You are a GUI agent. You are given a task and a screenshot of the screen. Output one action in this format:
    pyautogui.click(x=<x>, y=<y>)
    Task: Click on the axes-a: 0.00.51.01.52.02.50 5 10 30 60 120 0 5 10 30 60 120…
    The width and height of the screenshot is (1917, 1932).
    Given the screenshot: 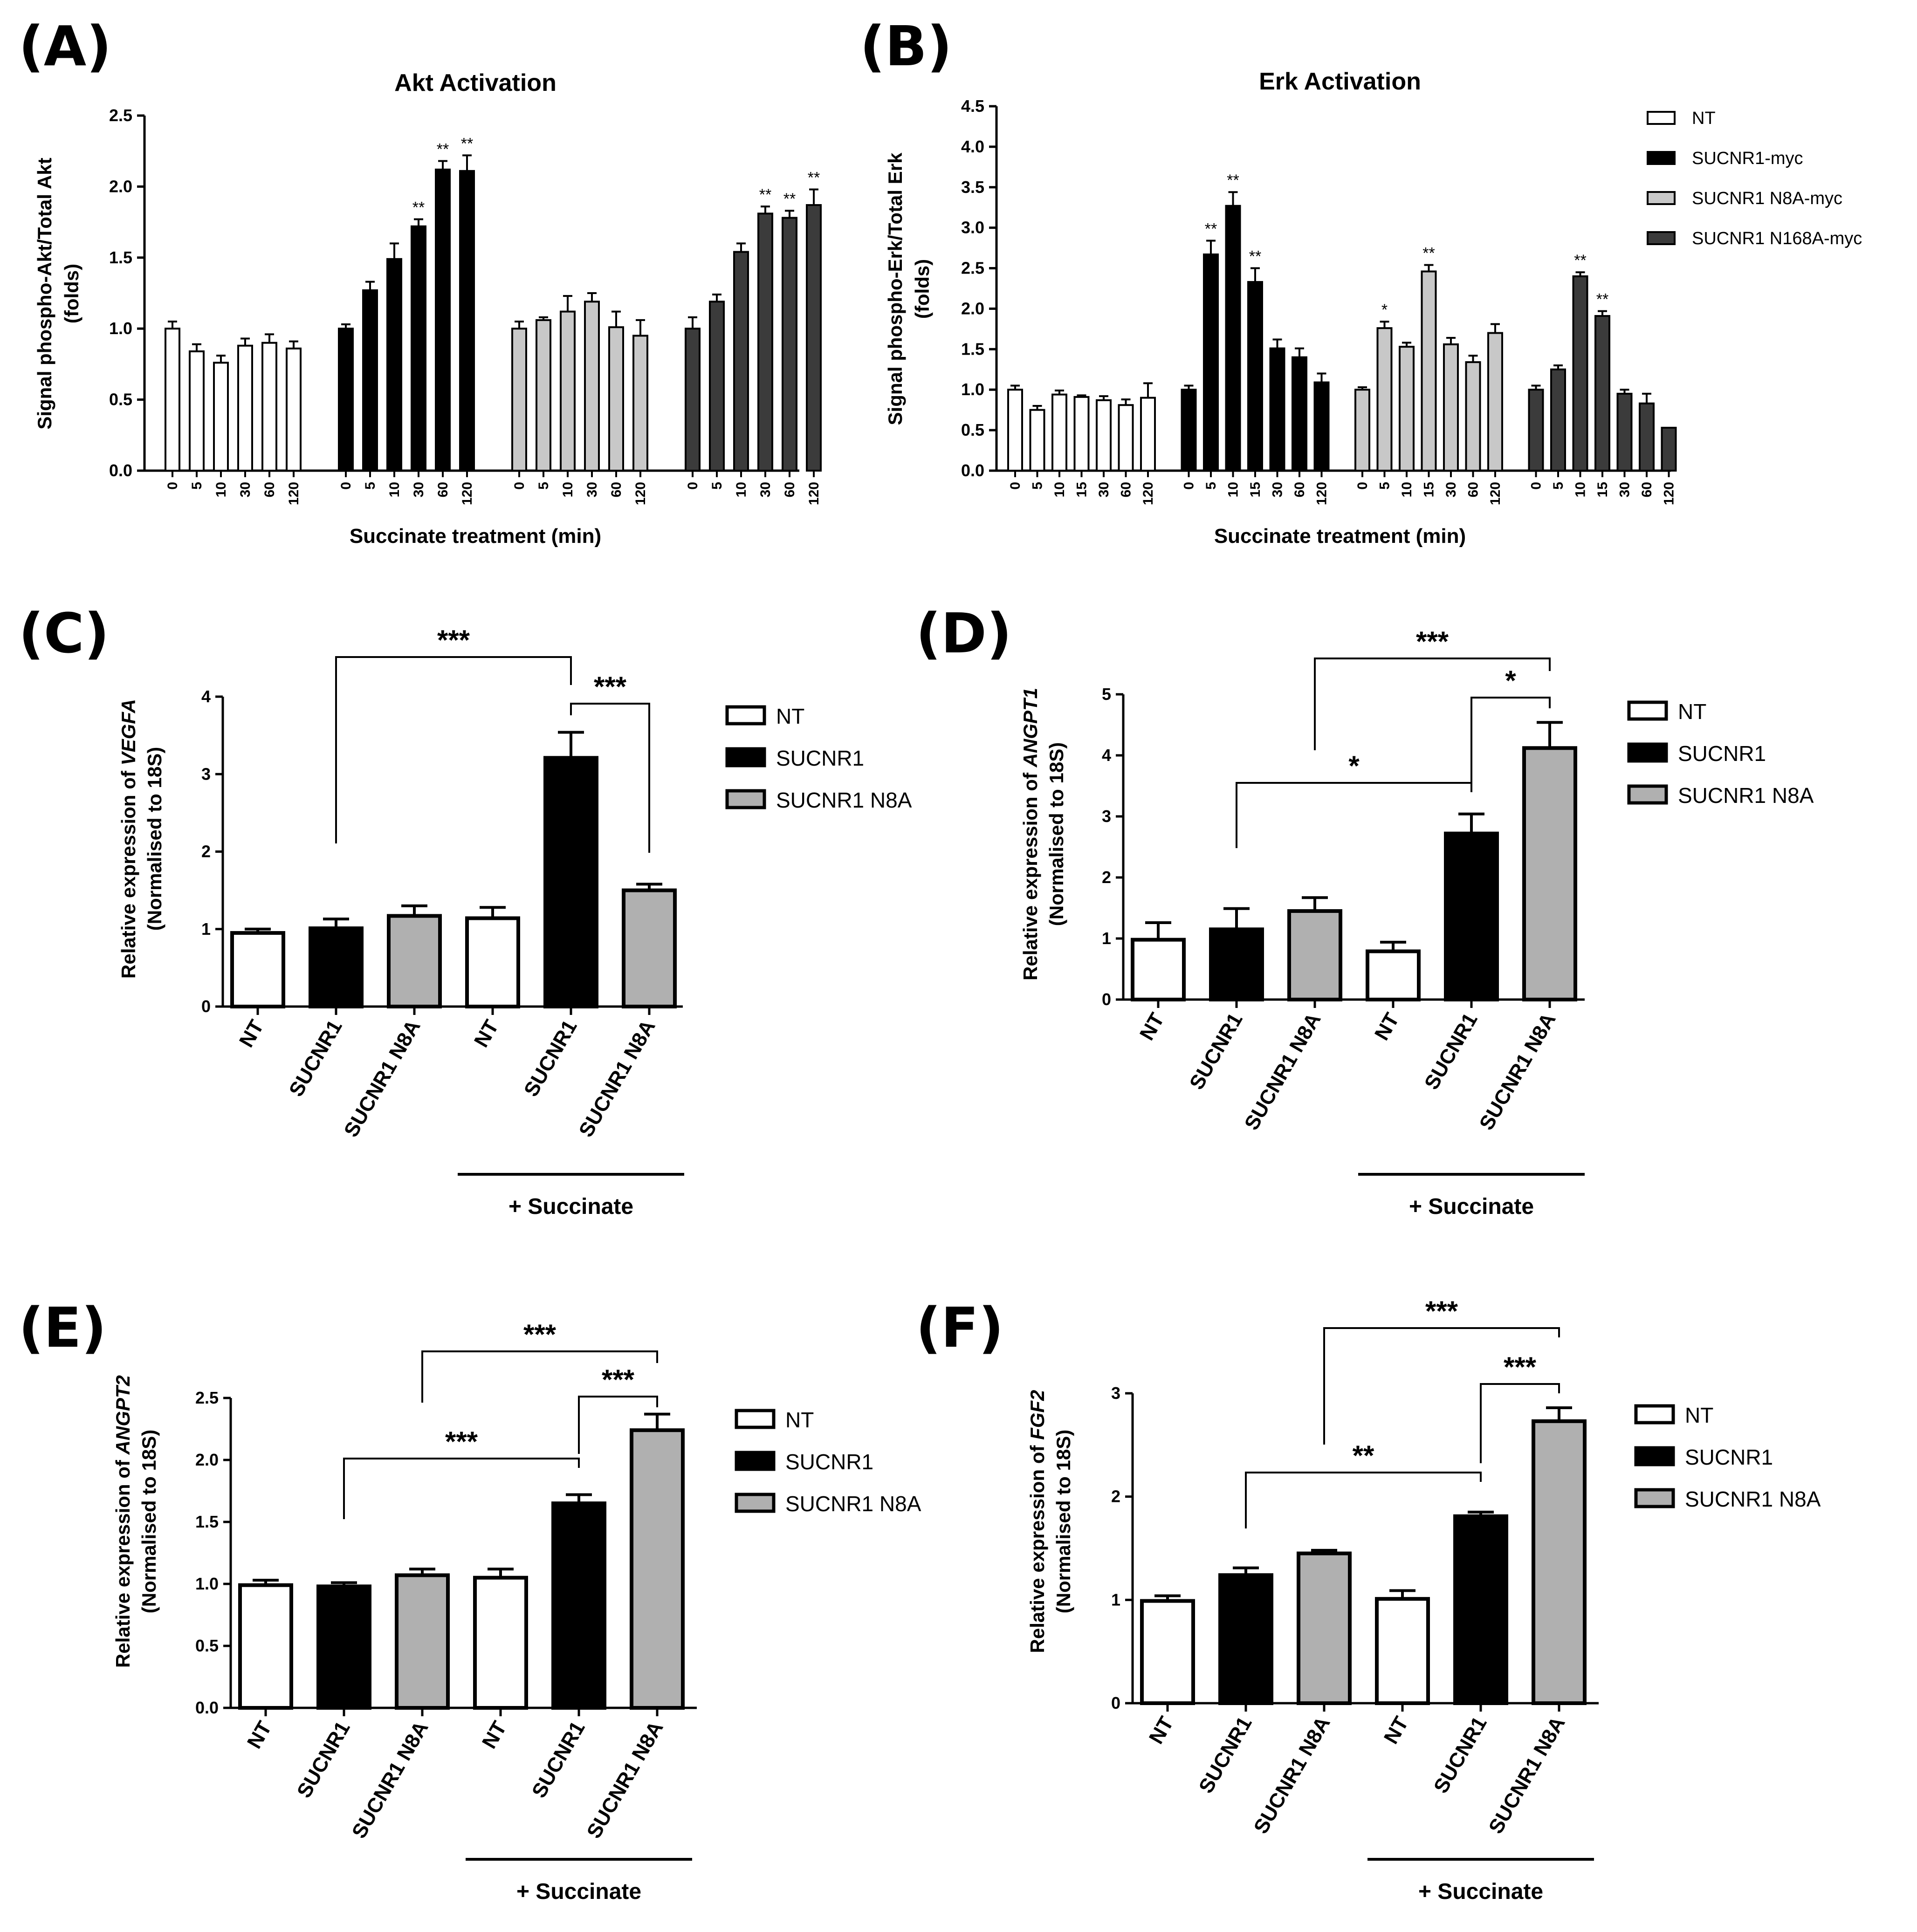 What is the action you would take?
    pyautogui.click(x=465, y=305)
    